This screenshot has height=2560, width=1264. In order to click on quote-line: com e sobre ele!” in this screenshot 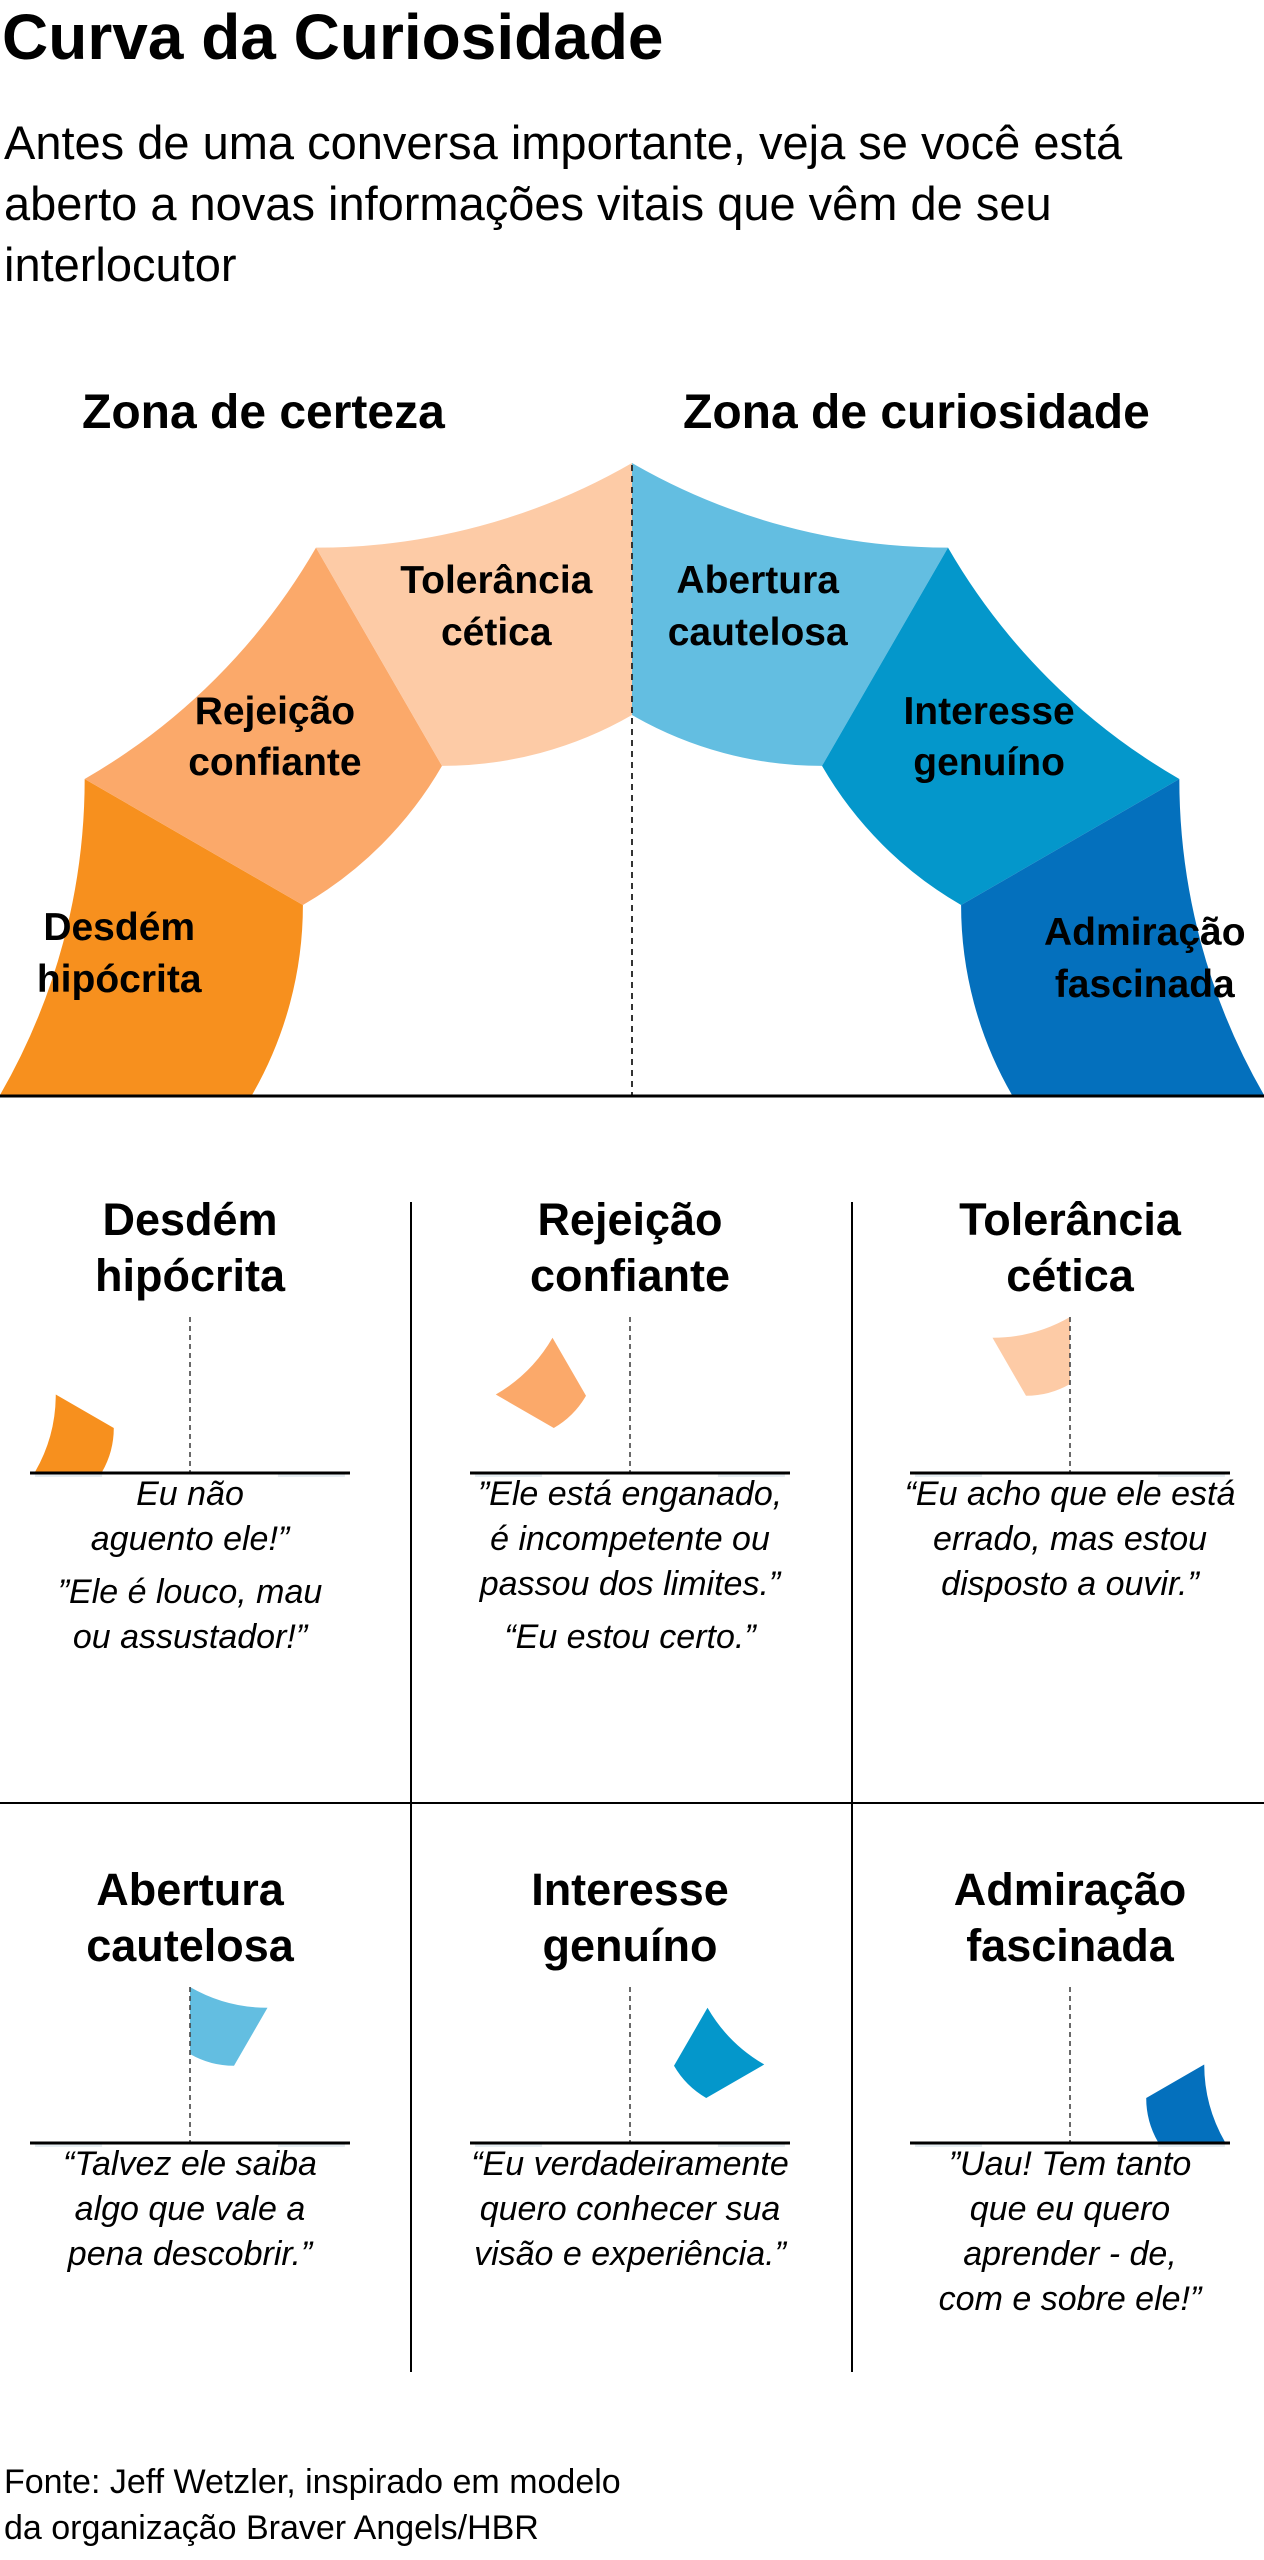, I will do `click(1070, 2298)`.